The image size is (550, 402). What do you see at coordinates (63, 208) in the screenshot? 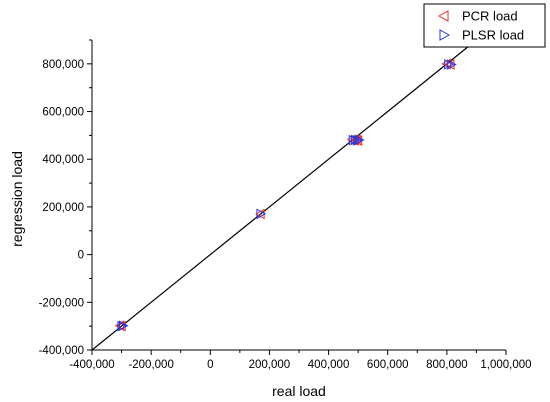
I see `y-tick-label: 200,000` at bounding box center [63, 208].